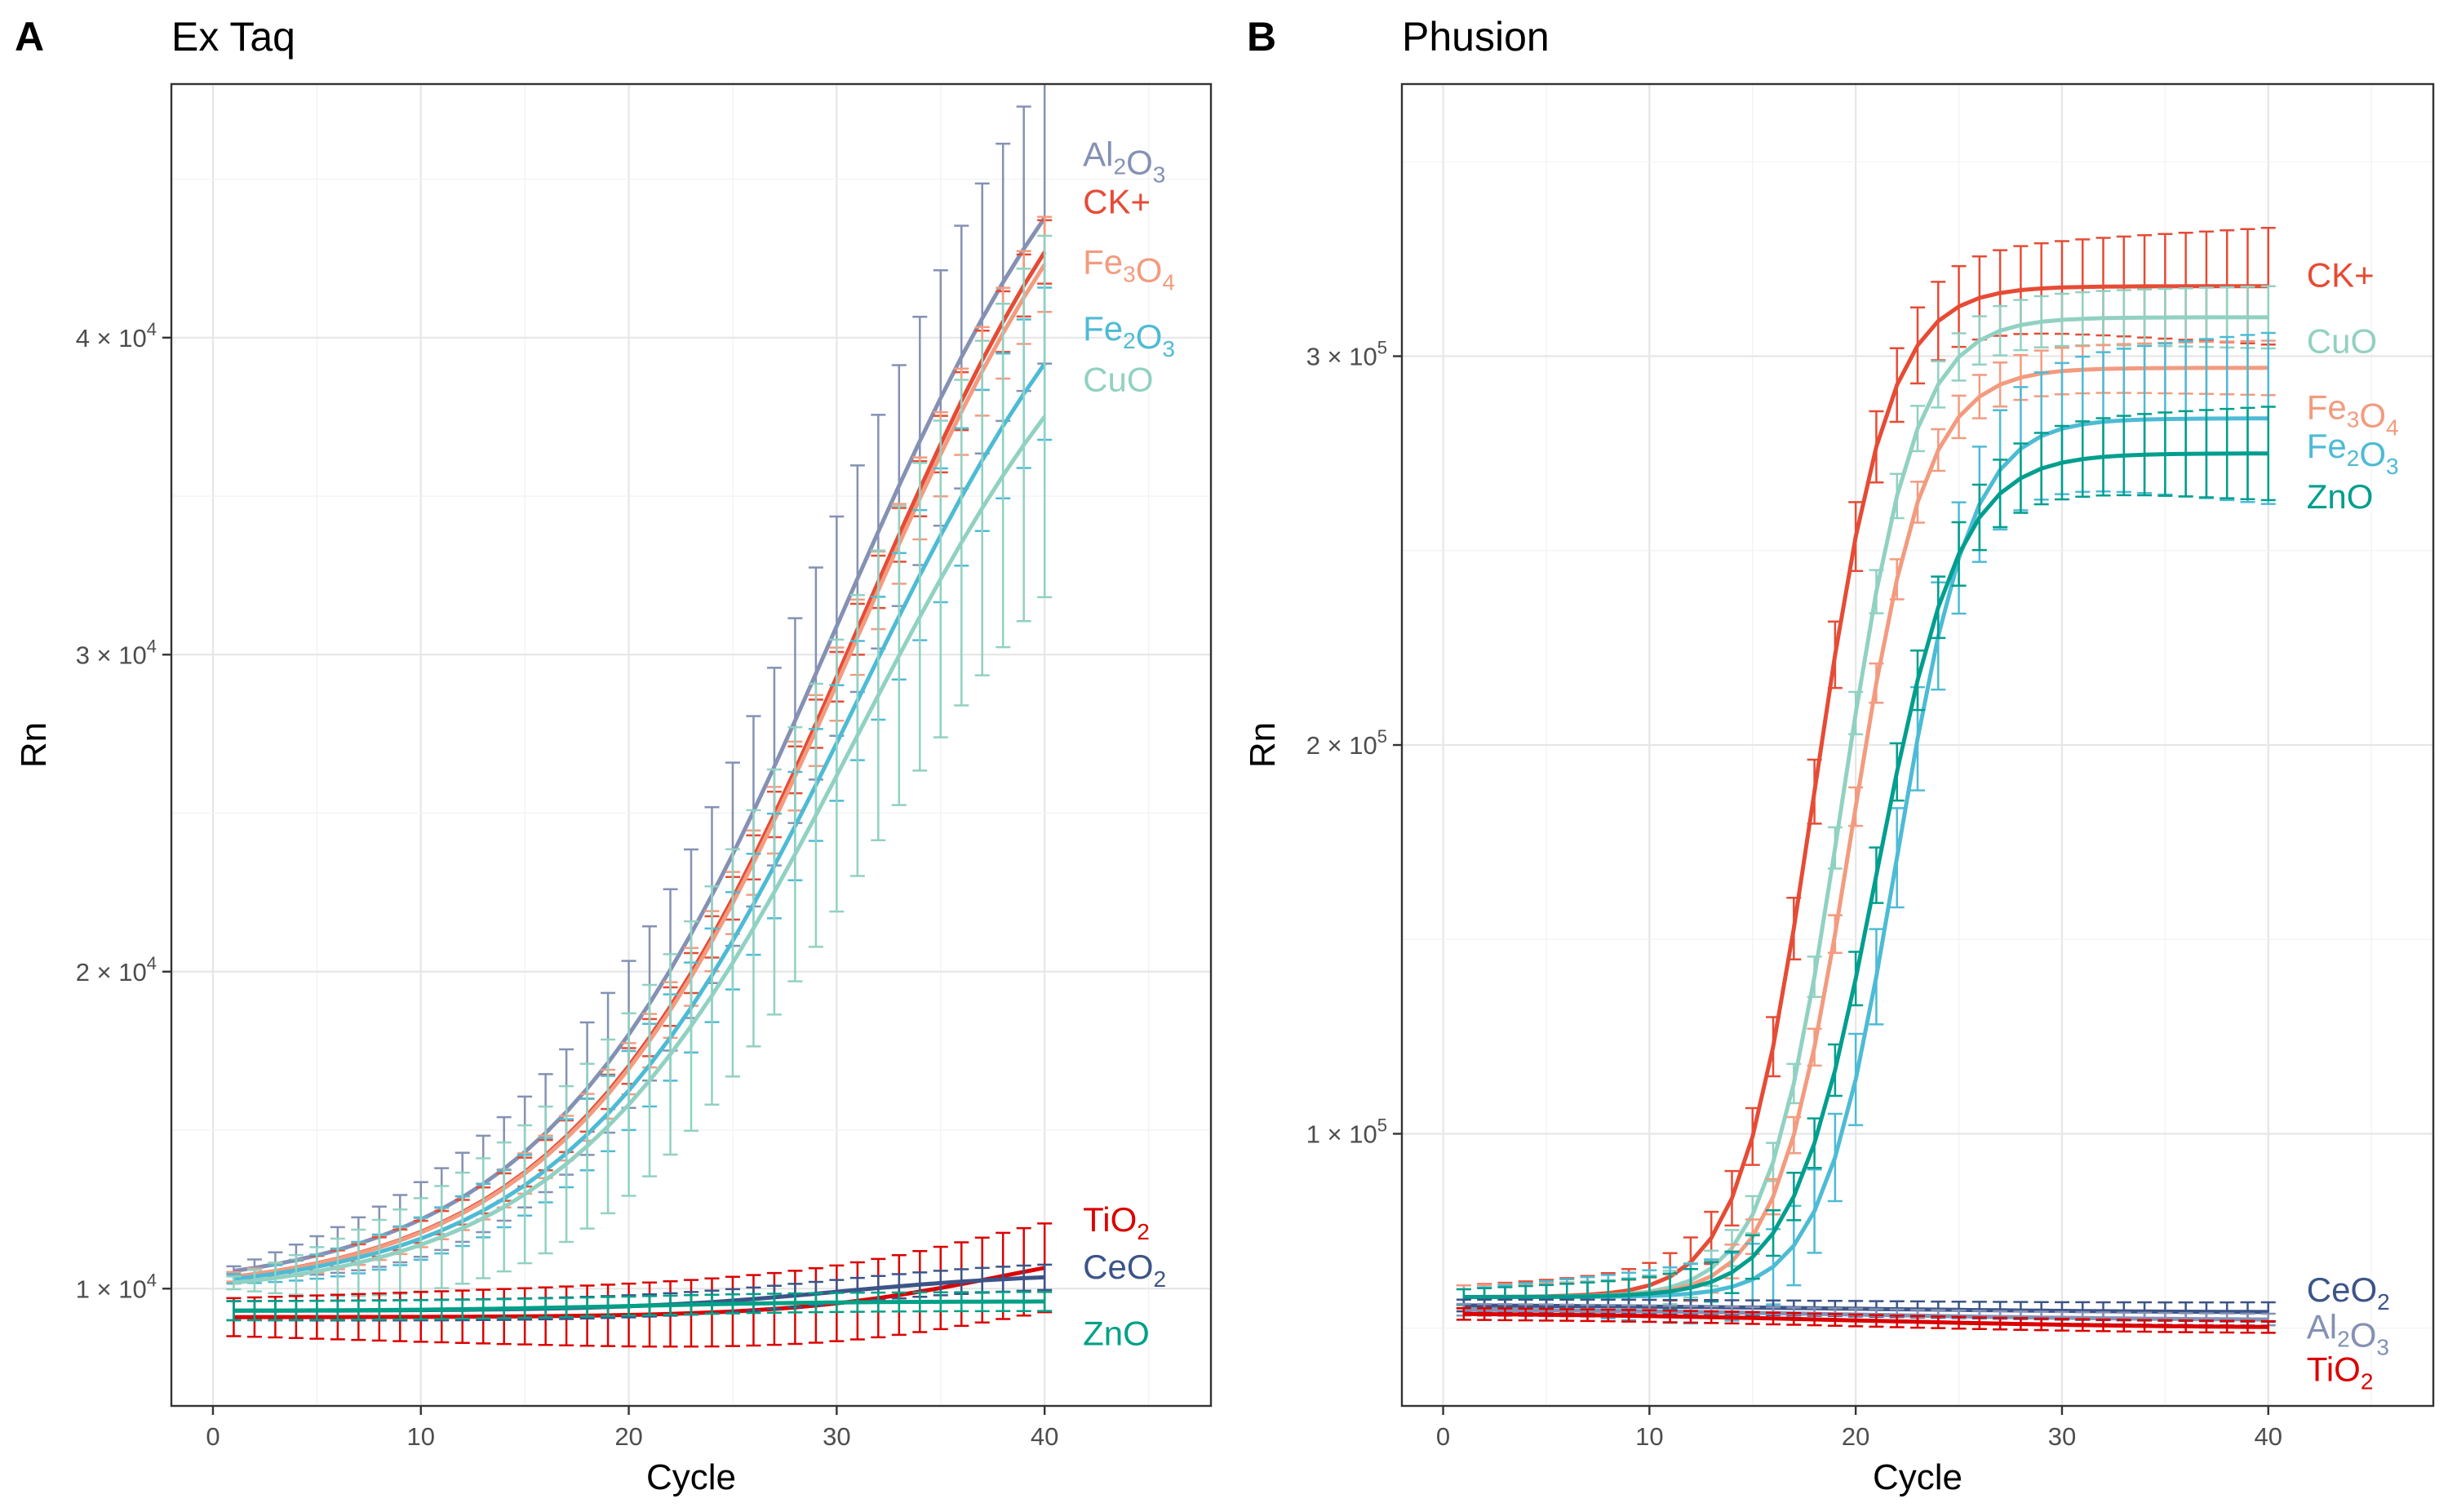  I want to click on panel-title: Phusion, so click(1476, 37).